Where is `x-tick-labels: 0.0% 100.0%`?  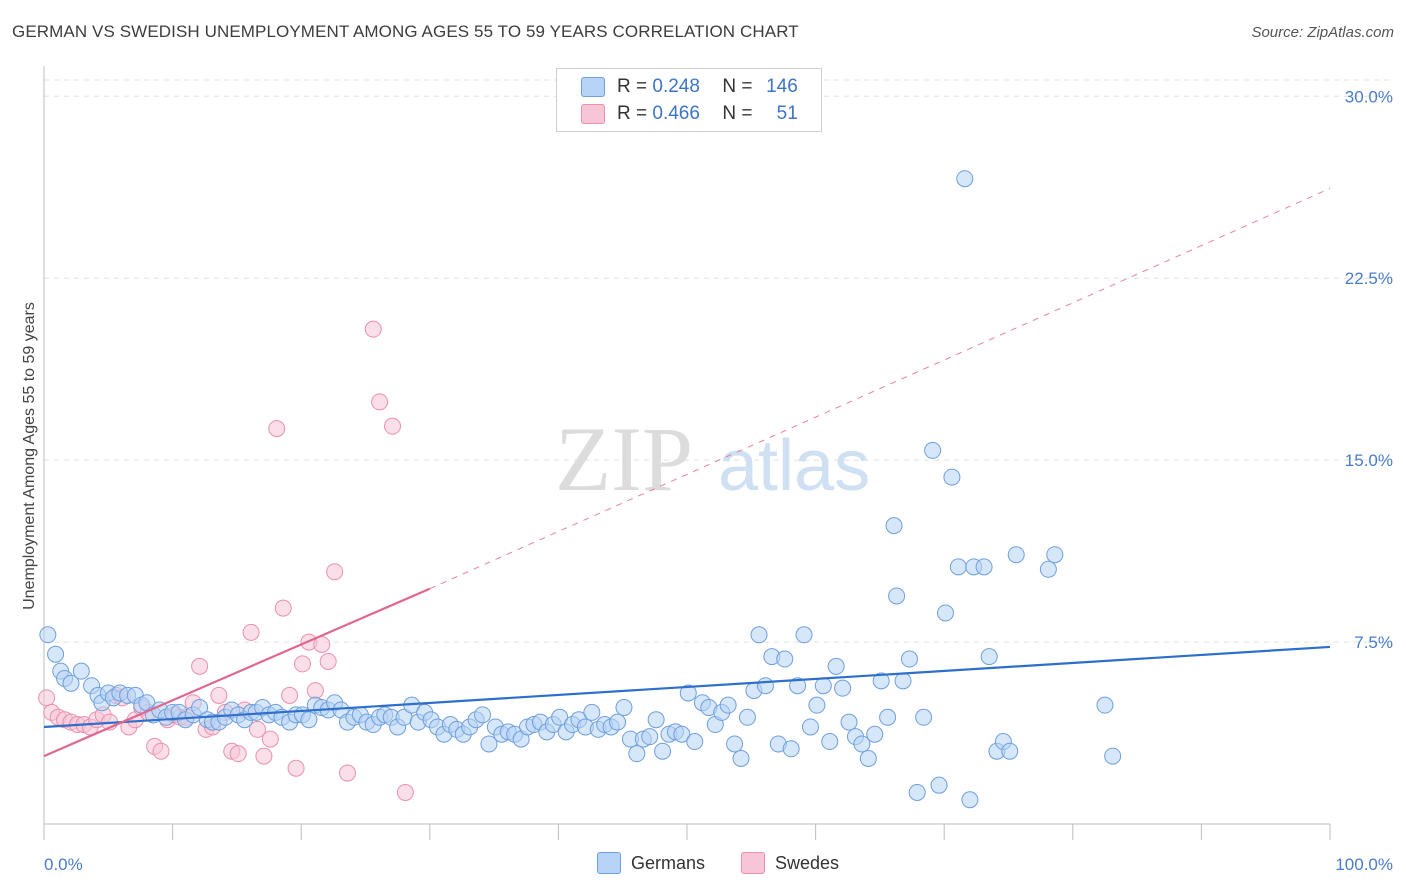
x-tick-labels: 0.0% 100.0% is located at coordinates (718, 864).